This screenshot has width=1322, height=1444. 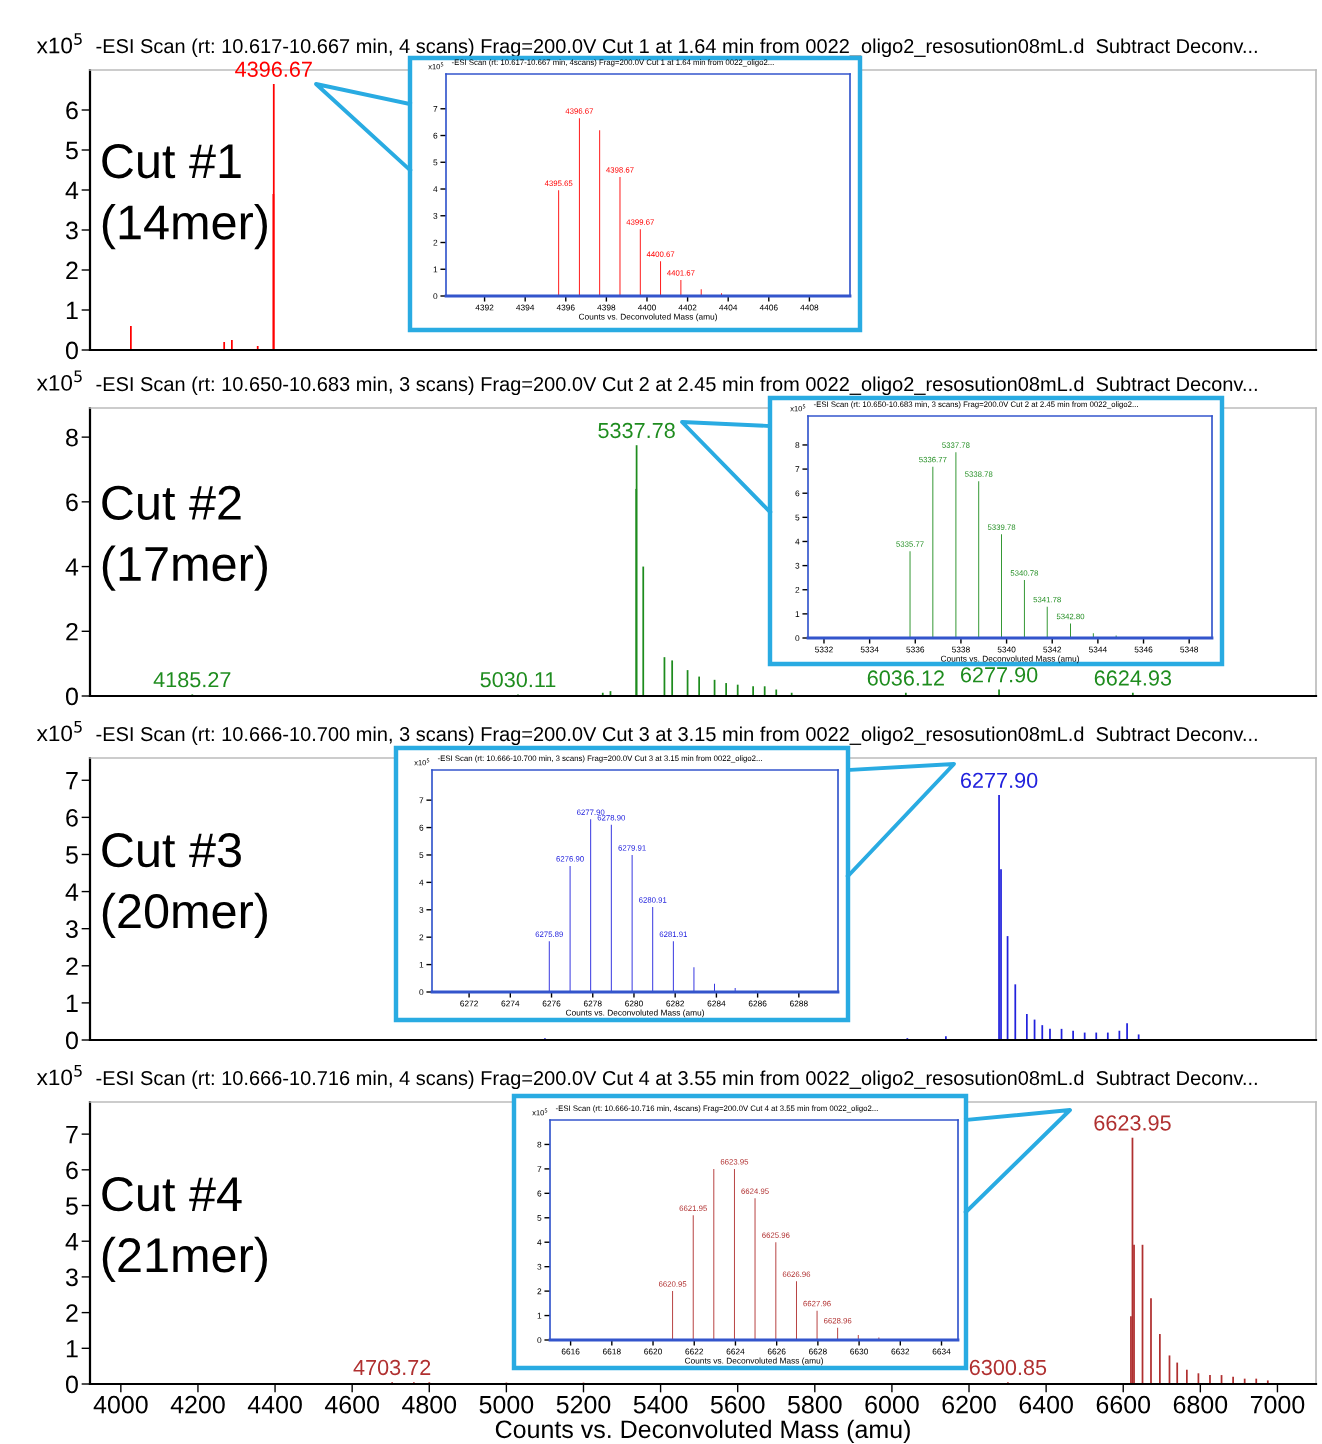 What do you see at coordinates (815, 1404) in the screenshot?
I see `x-tick-label: 5800` at bounding box center [815, 1404].